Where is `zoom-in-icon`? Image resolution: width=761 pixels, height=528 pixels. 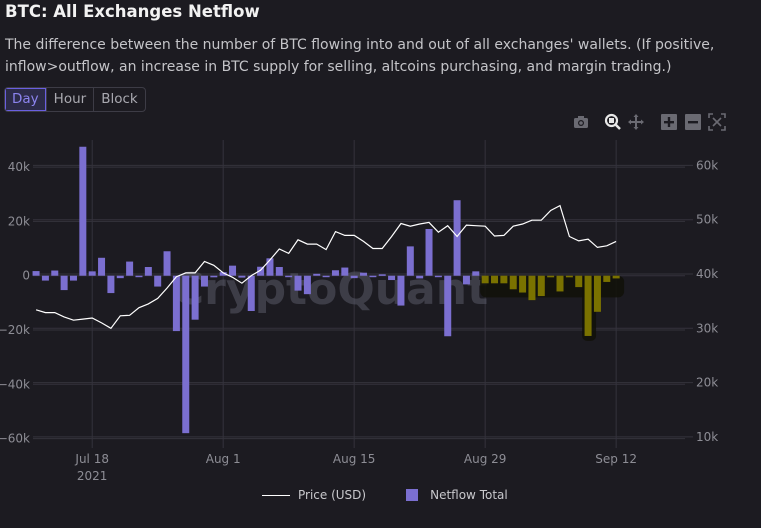
zoom-in-icon is located at coordinates (669, 122).